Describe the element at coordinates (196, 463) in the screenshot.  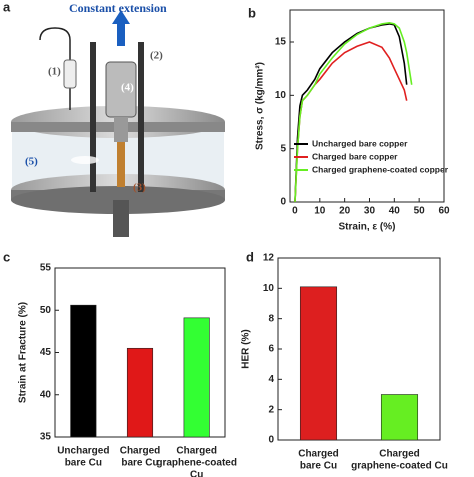
I see `x-tick-label: graphene-coated` at that location.